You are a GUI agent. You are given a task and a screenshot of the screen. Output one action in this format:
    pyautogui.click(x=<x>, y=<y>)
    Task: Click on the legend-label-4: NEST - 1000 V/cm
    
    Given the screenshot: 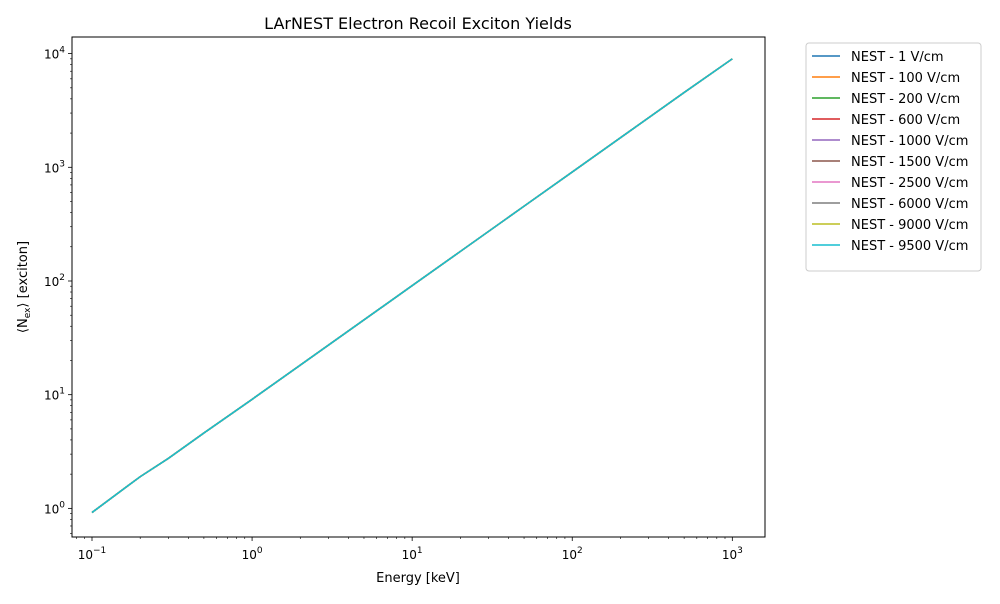 What is the action you would take?
    pyautogui.click(x=909, y=141)
    